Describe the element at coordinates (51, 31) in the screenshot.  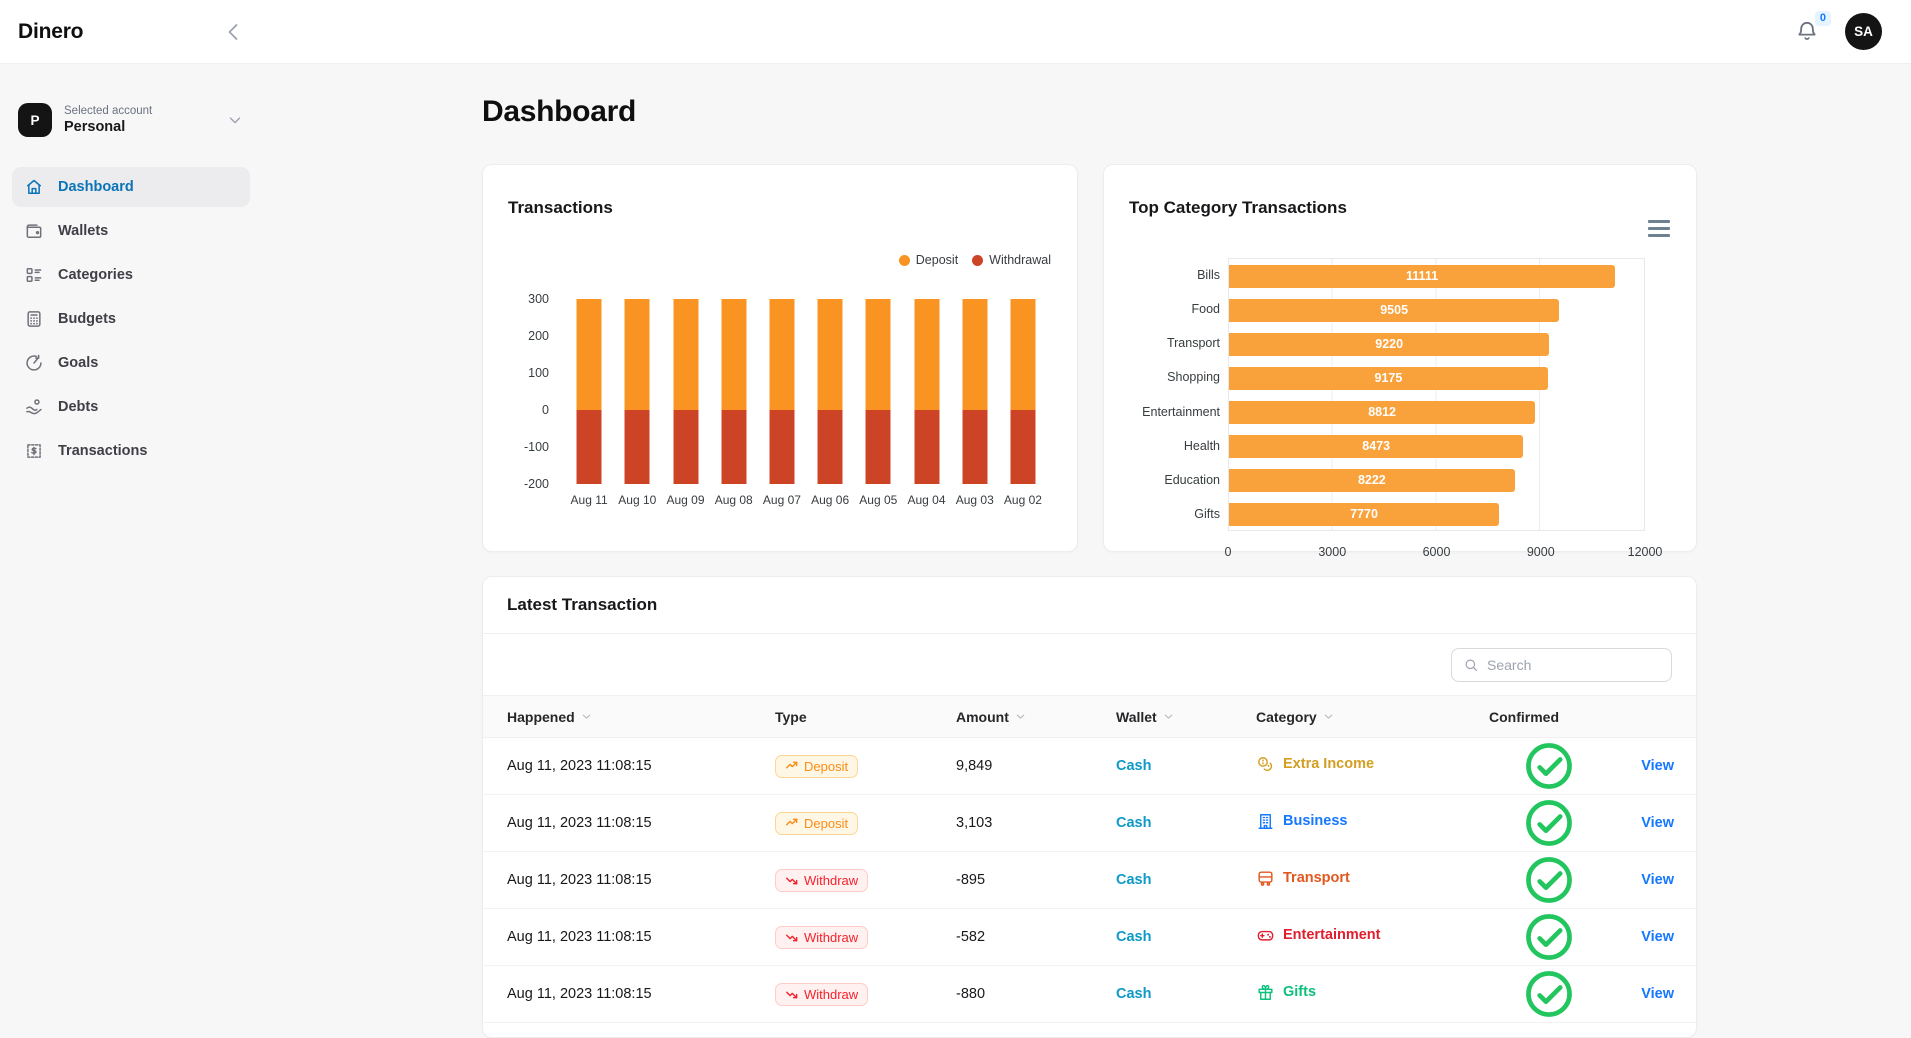
I see `app-logo: Dinero` at that location.